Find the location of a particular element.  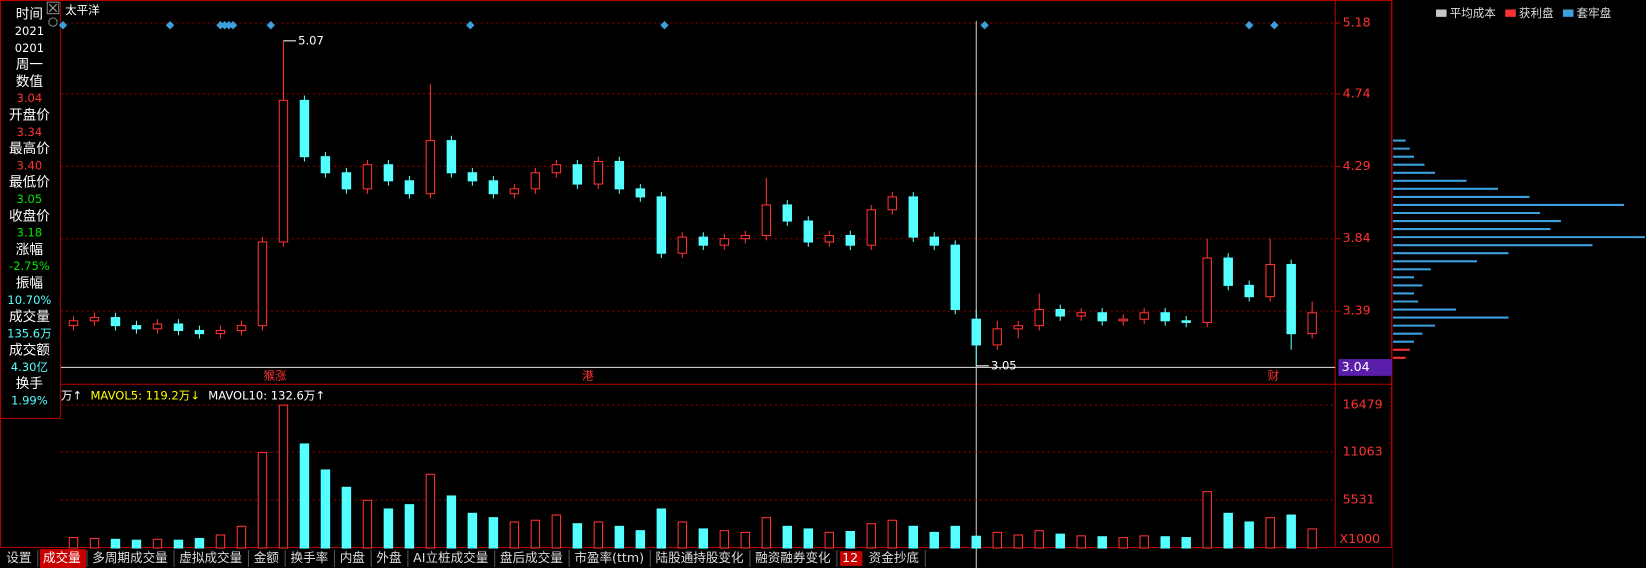

legend-label: 获利盘 is located at coordinates (1536, 13).